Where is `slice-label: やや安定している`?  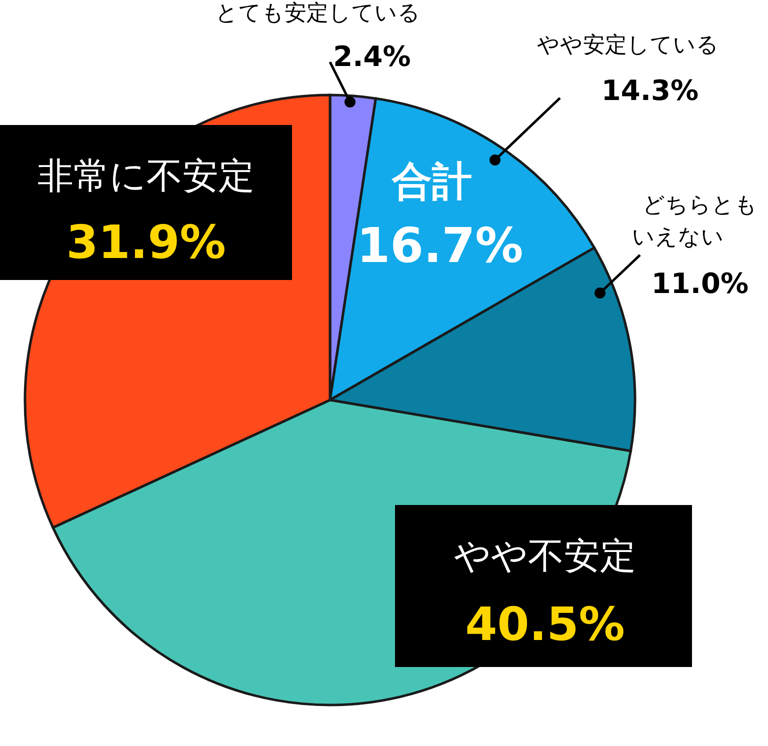 slice-label: やや安定している is located at coordinates (628, 45).